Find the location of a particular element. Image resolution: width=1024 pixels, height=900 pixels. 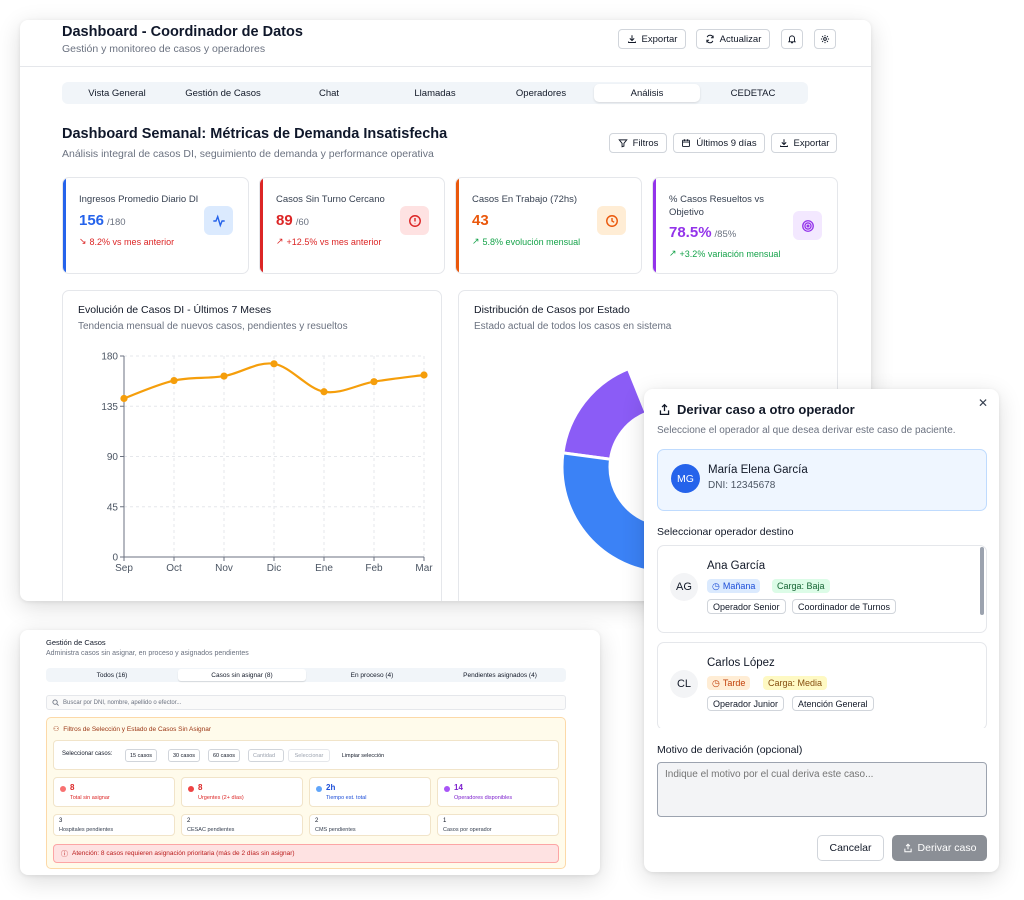

x-tick-label: Dic is located at coordinates (274, 568).